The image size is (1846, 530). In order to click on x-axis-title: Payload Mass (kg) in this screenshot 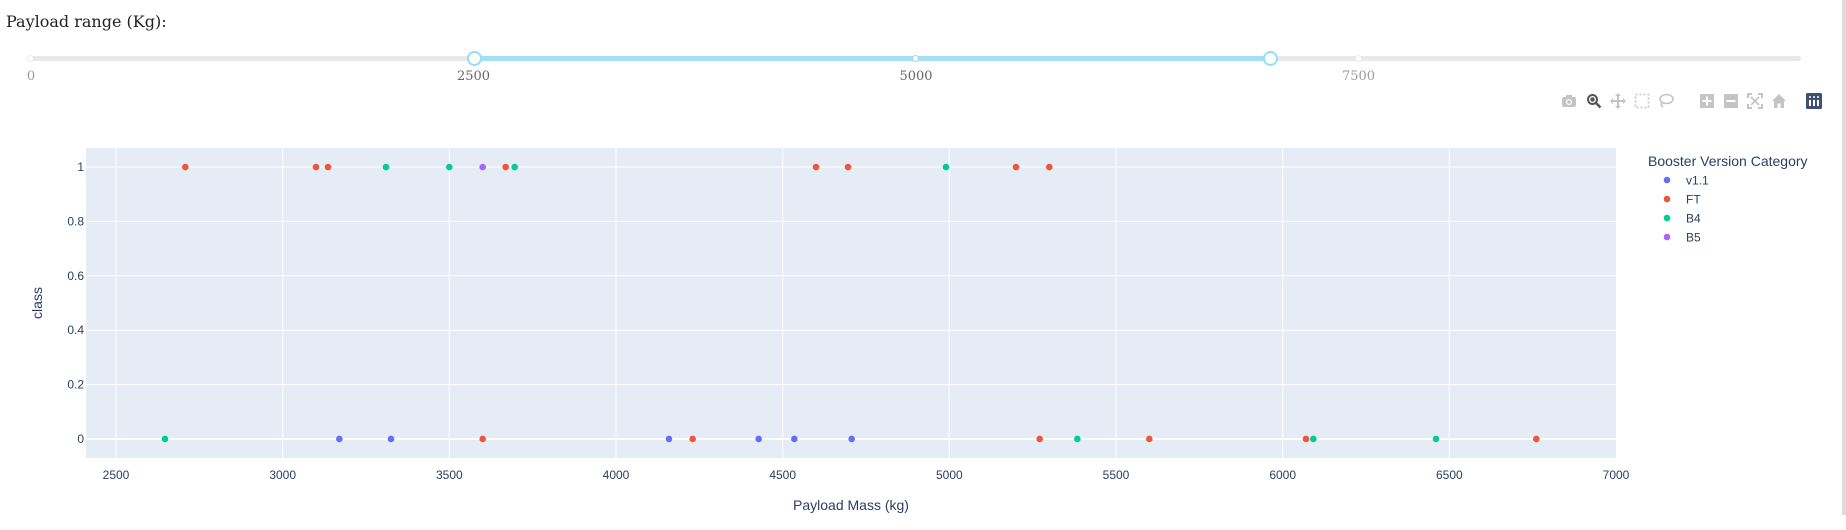, I will do `click(851, 505)`.